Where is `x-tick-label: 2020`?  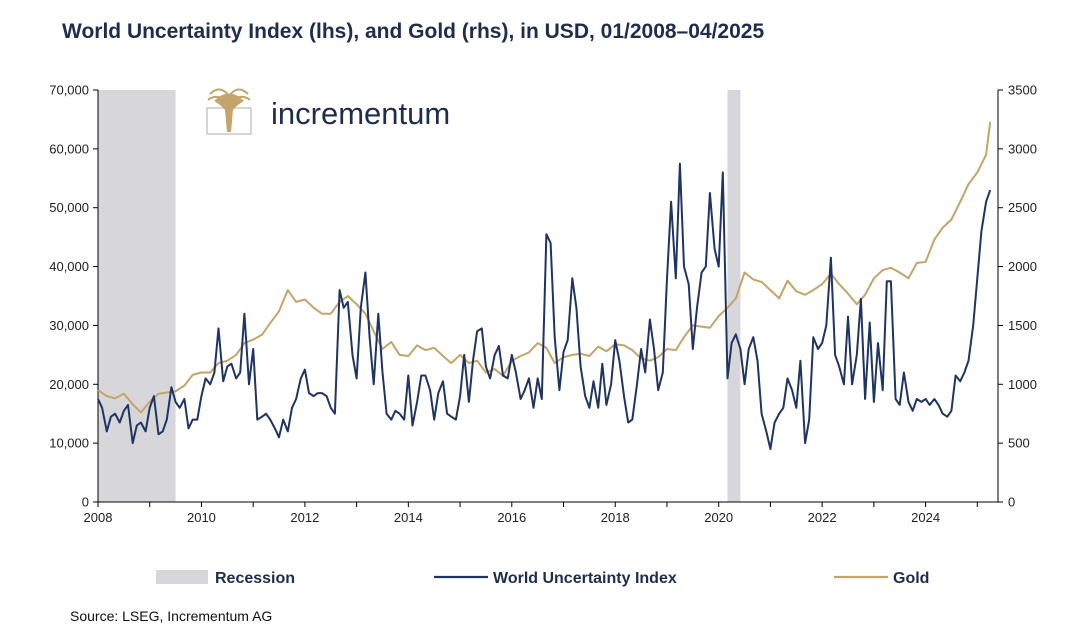 x-tick-label: 2020 is located at coordinates (718, 517).